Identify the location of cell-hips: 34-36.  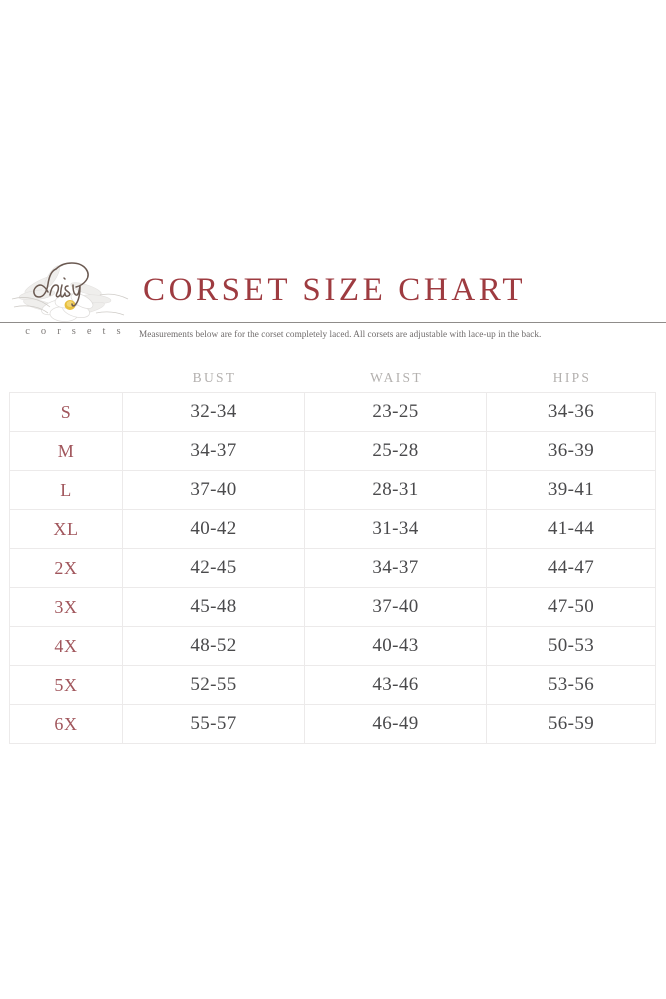
(571, 412).